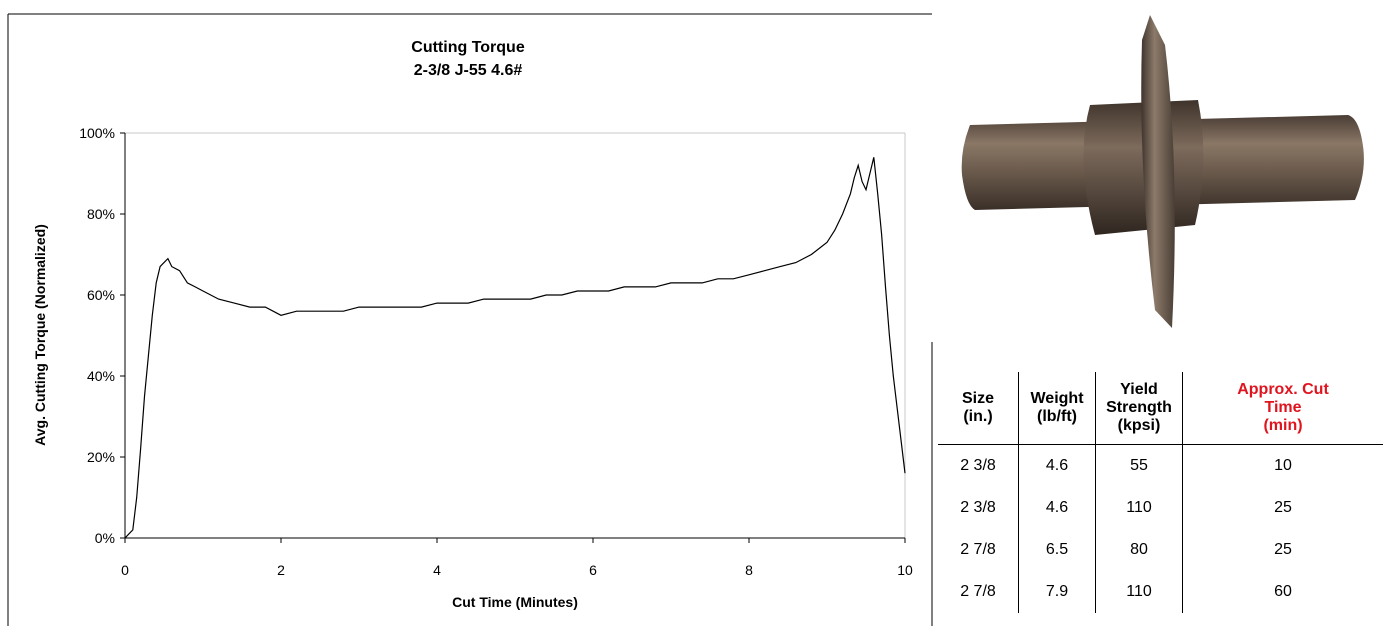  What do you see at coordinates (101, 457) in the screenshot?
I see `y-tick-label: 20%` at bounding box center [101, 457].